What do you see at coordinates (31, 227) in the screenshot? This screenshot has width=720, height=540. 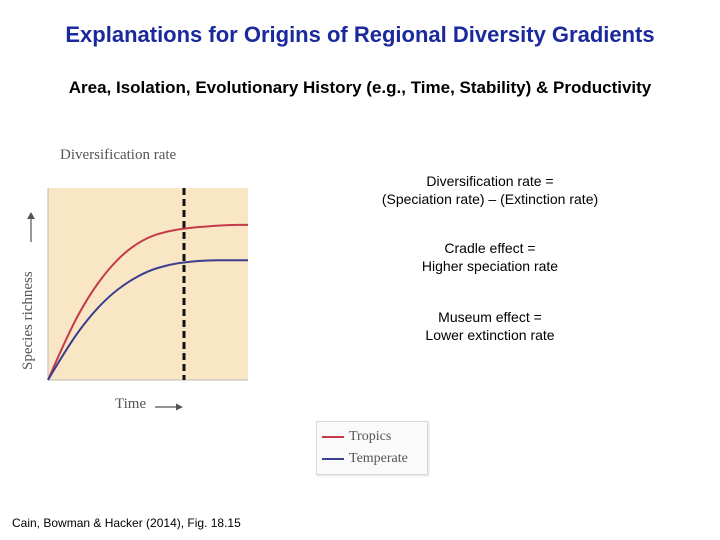 I see `y-axis-arrow-icon` at bounding box center [31, 227].